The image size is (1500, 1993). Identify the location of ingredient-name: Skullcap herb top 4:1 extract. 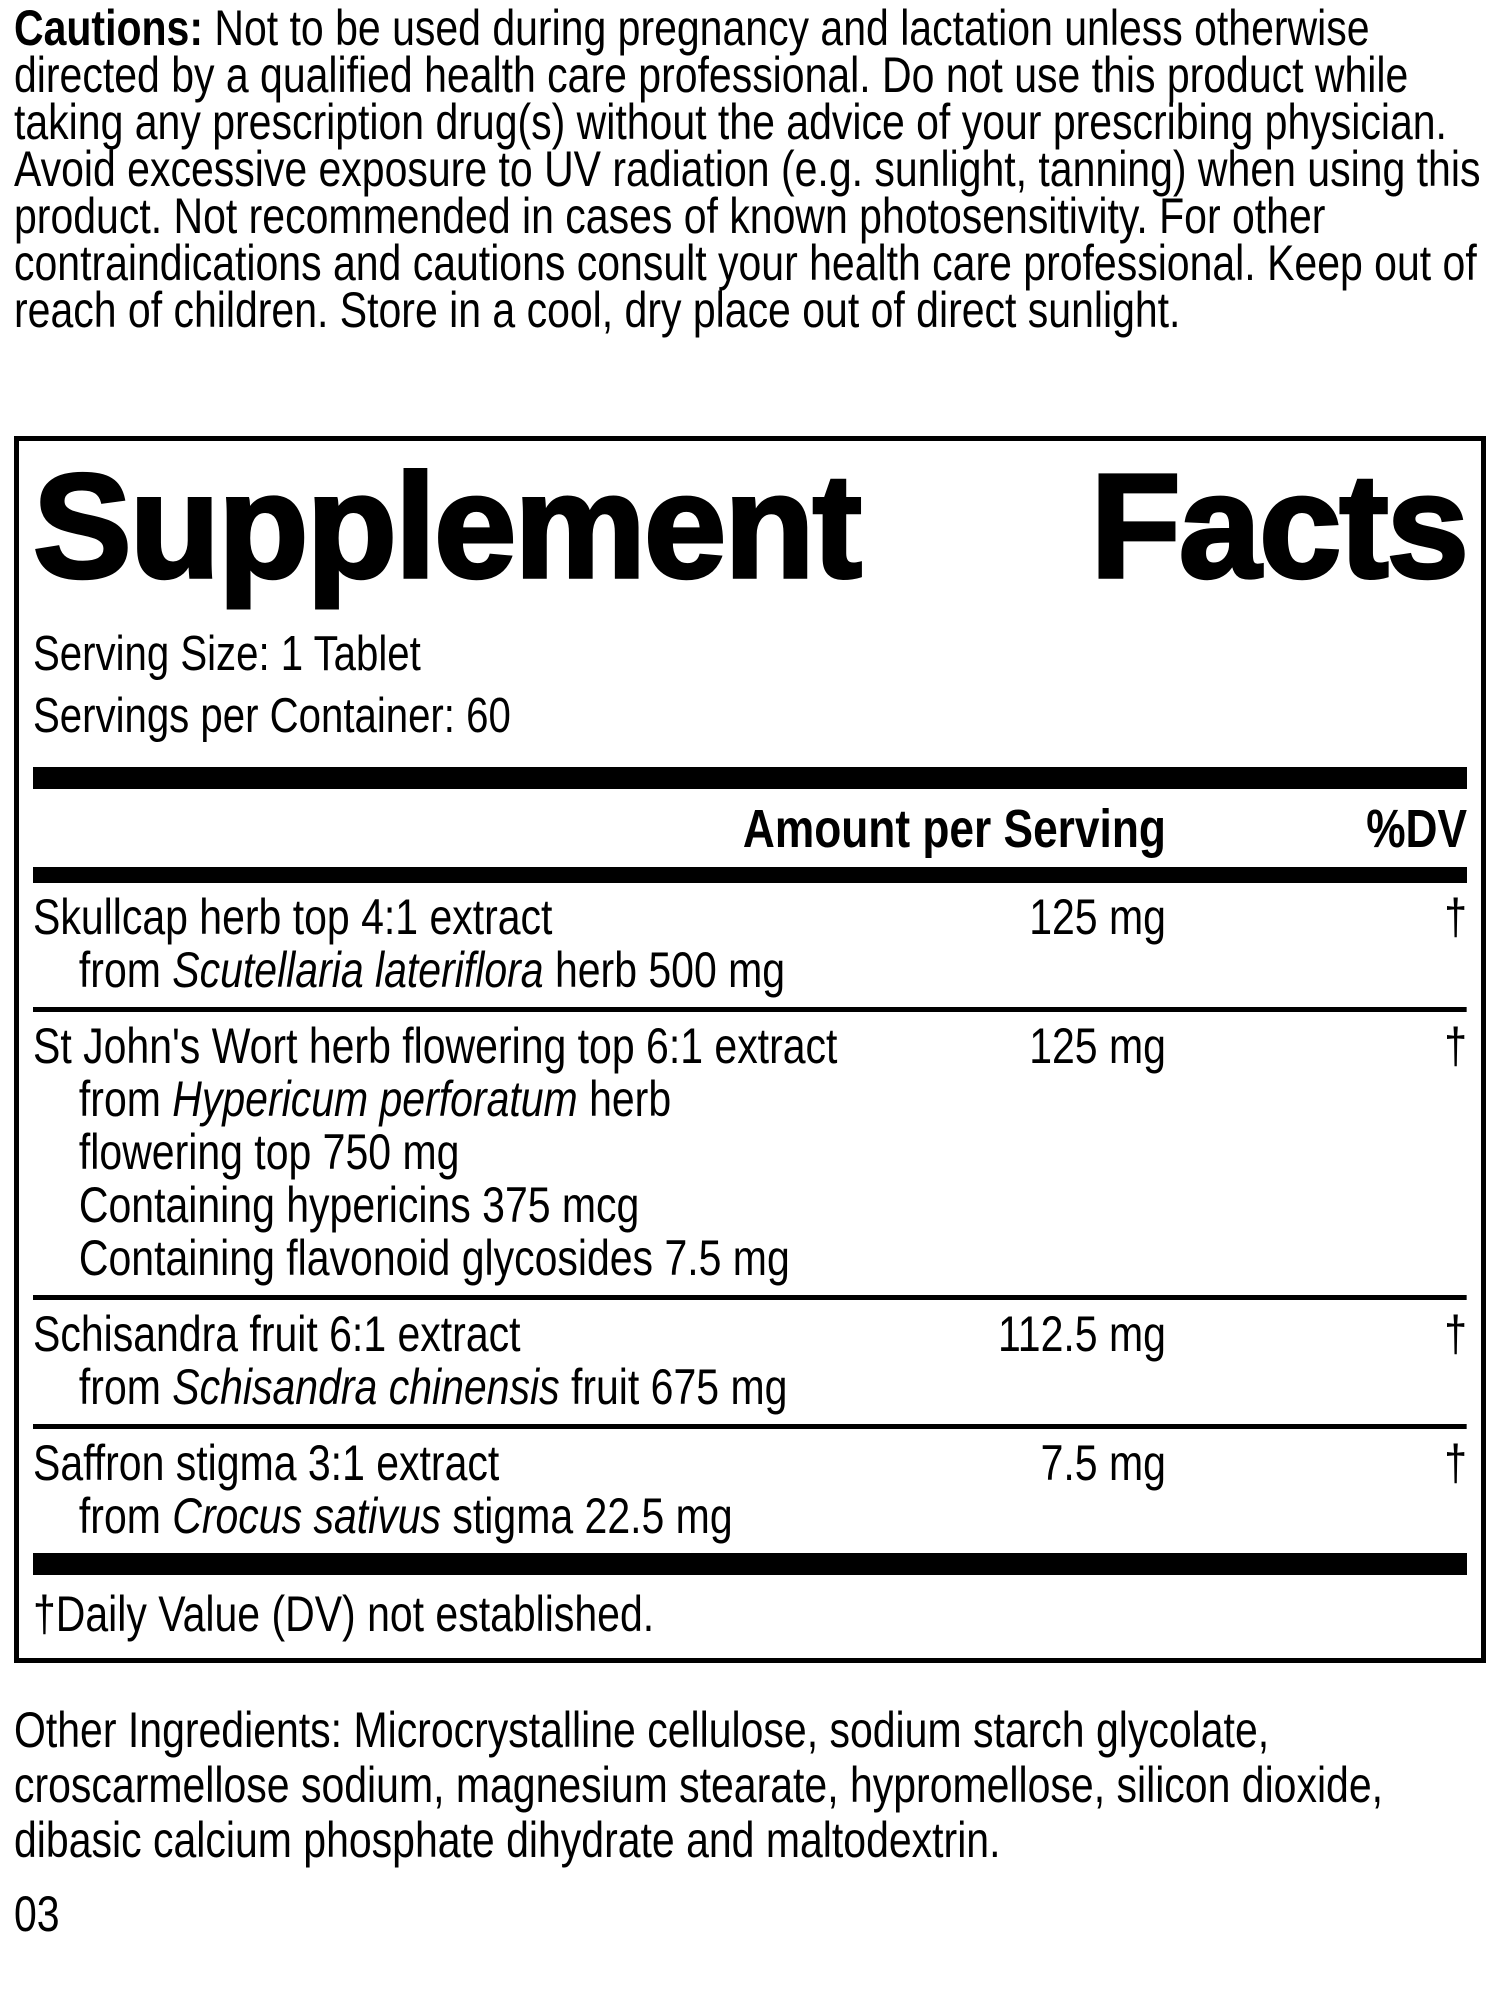
(293, 917).